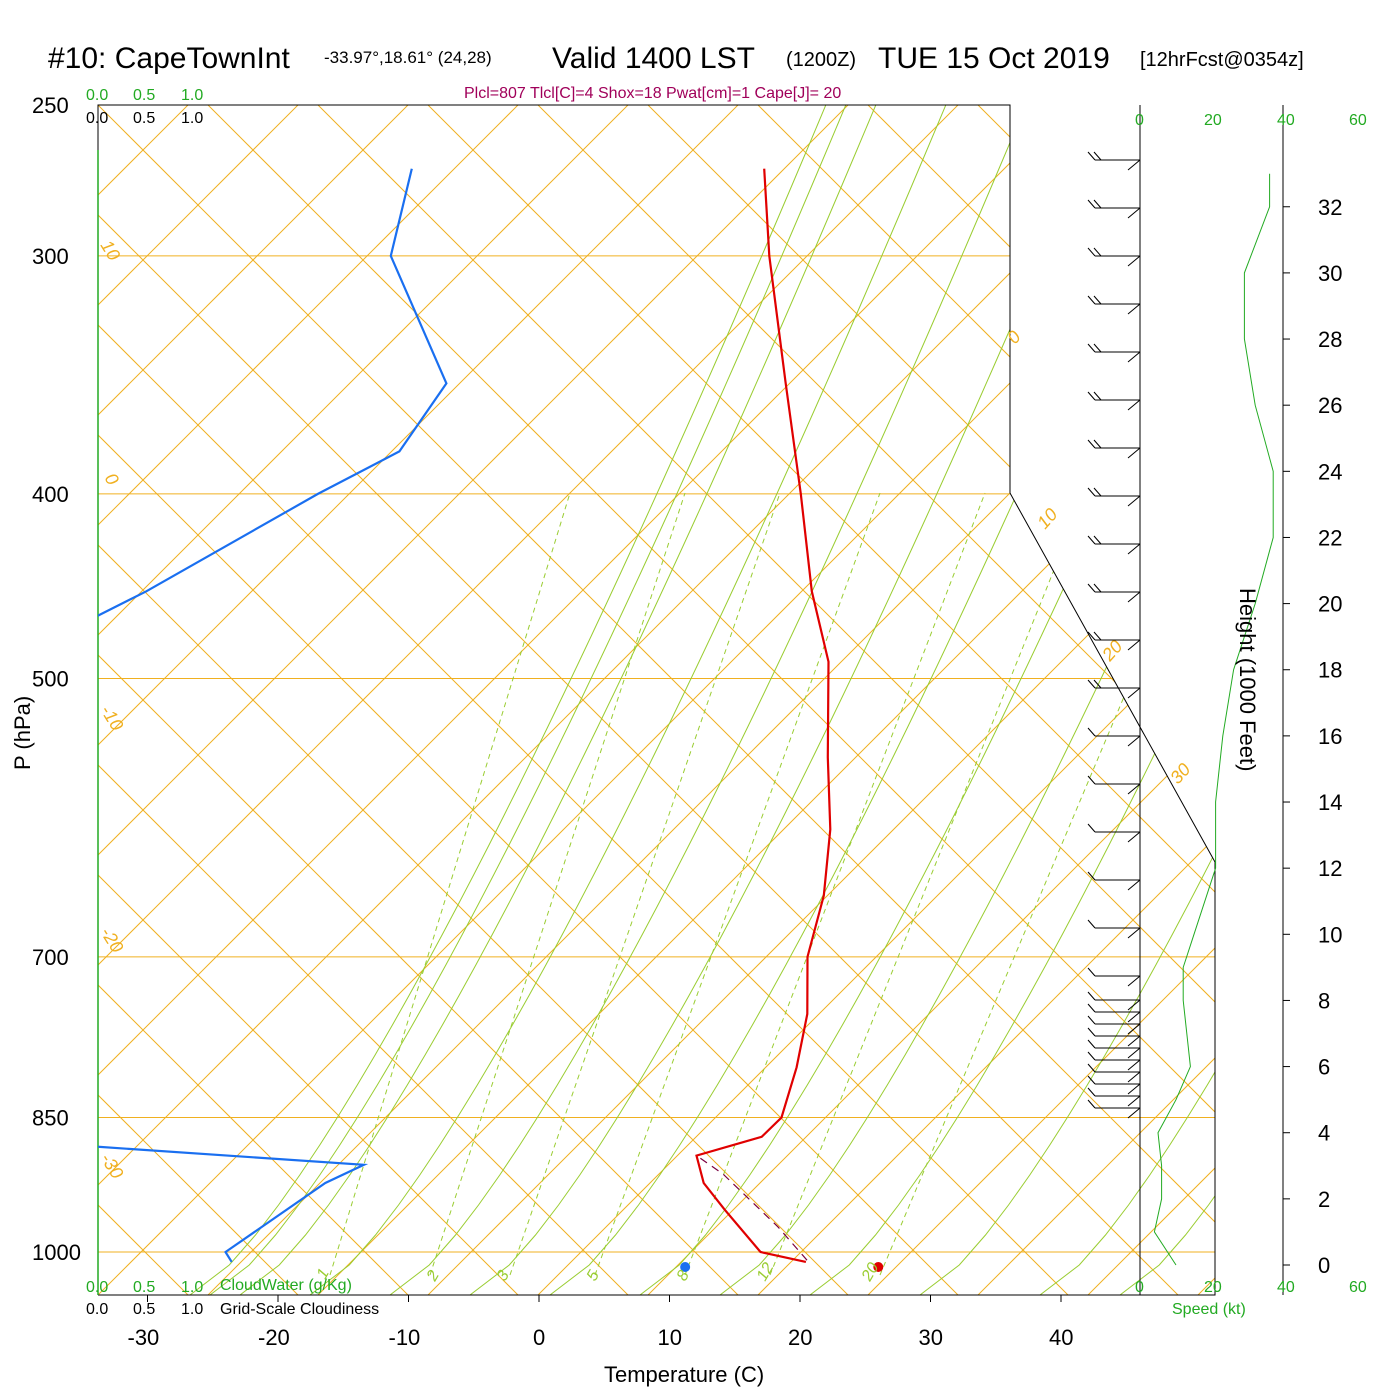 This screenshot has height=1400, width=1400. What do you see at coordinates (50, 256) in the screenshot?
I see `pressure-tick-label: 300` at bounding box center [50, 256].